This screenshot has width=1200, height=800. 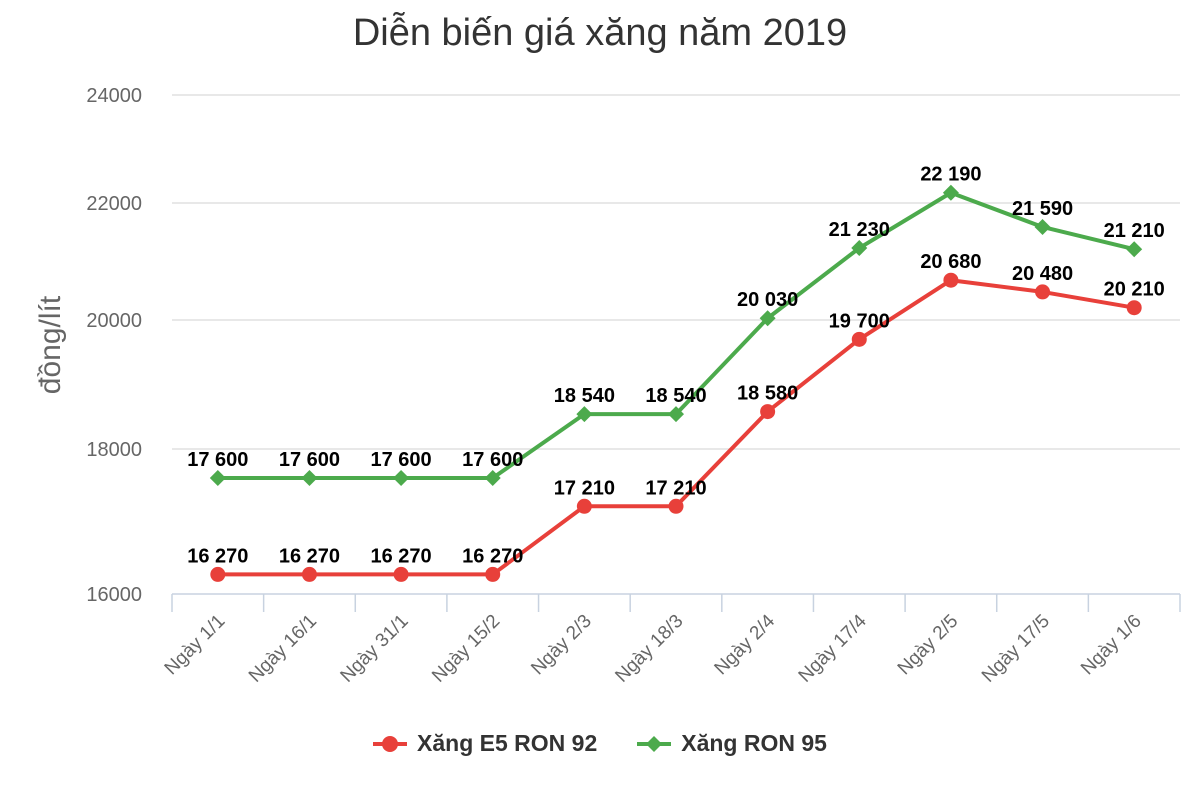 I want to click on data-label: 21 590, so click(x=1042, y=209).